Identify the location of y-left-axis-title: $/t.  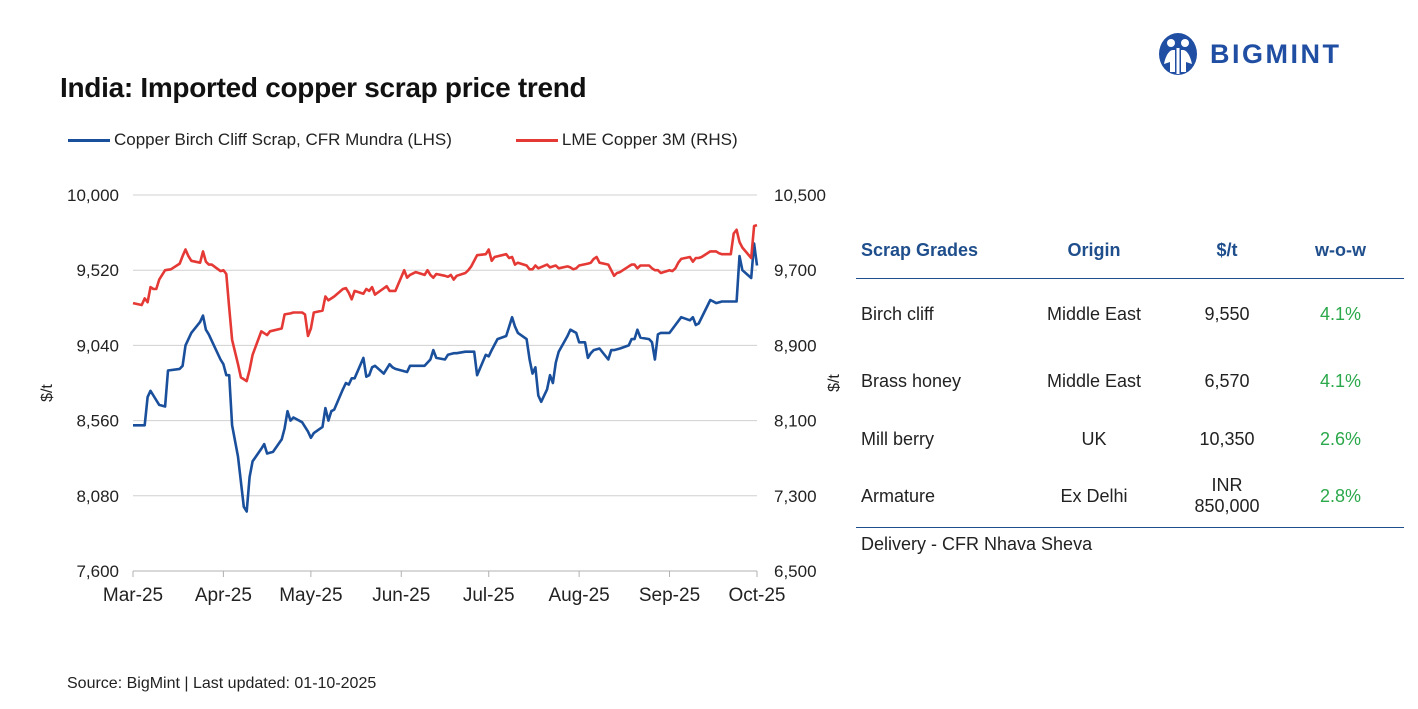
(47, 393).